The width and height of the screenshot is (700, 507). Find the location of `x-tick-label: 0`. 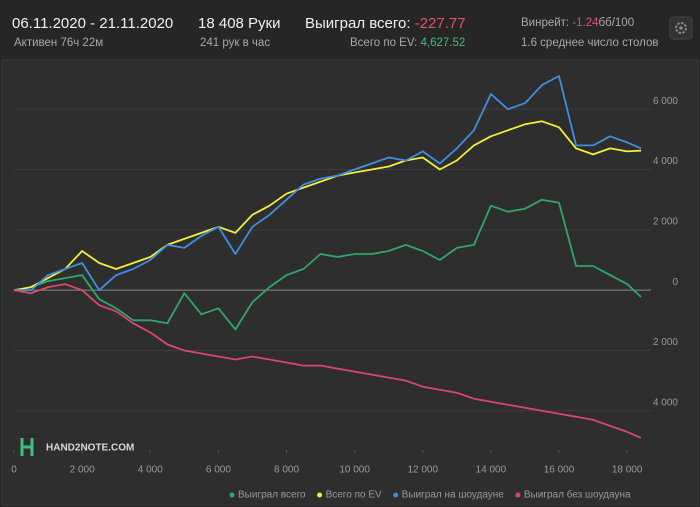

x-tick-label: 0 is located at coordinates (14, 470).